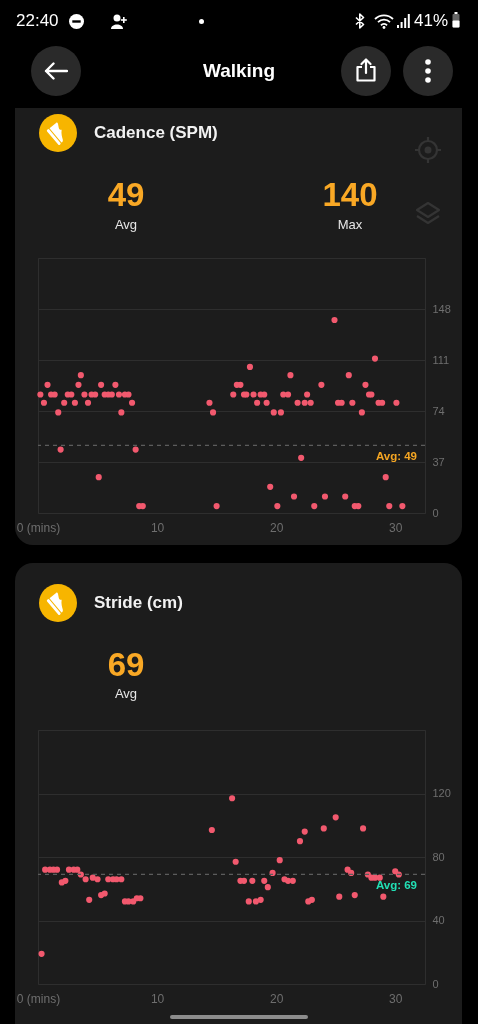 The image size is (478, 1024). I want to click on text: Walking, so click(239, 71).